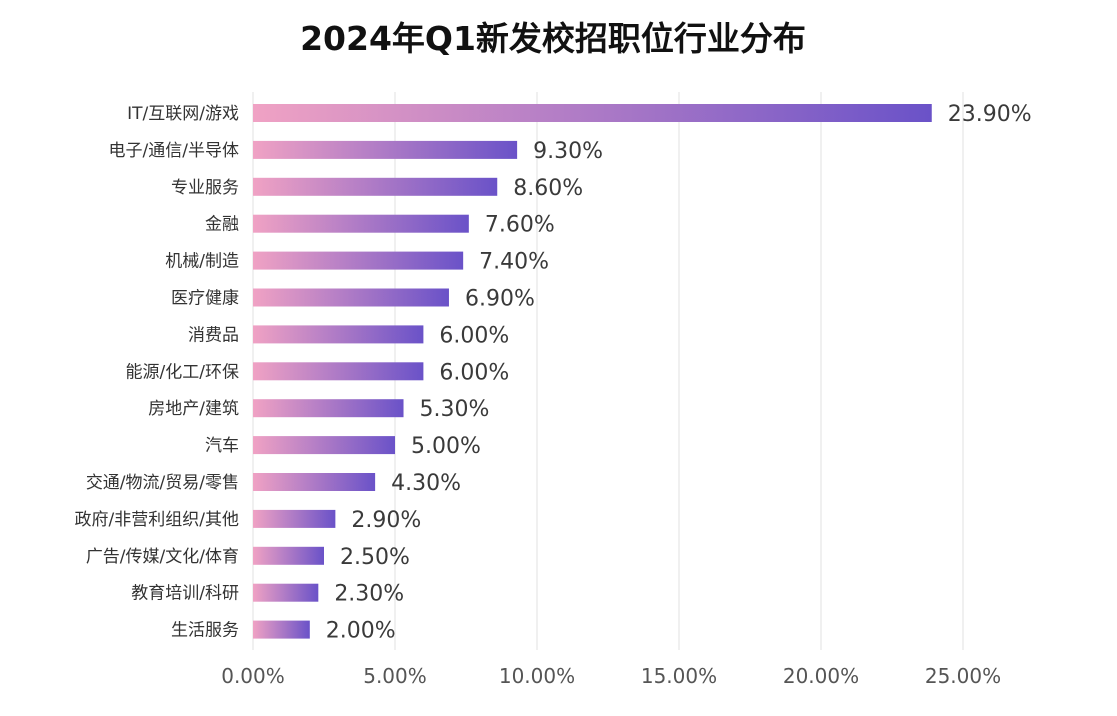 The height and width of the screenshot is (716, 1117). What do you see at coordinates (205, 299) in the screenshot?
I see `category-label: 医疗健康` at bounding box center [205, 299].